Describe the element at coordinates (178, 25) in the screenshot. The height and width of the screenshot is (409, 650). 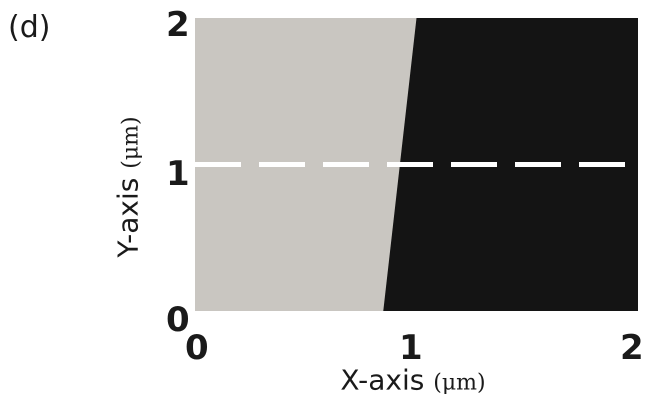
I see `y-tick-label-top: 2` at that location.